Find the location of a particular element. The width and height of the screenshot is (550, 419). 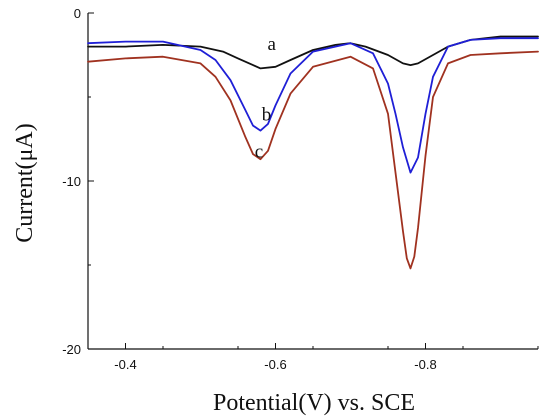

curve-label-b: b is located at coordinates (267, 115).